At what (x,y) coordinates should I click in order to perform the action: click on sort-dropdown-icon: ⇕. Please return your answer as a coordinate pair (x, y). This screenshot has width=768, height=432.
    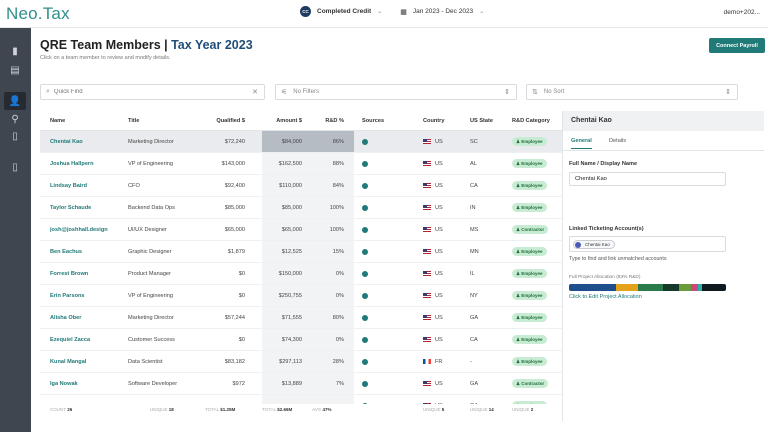
    Looking at the image, I should click on (728, 92).